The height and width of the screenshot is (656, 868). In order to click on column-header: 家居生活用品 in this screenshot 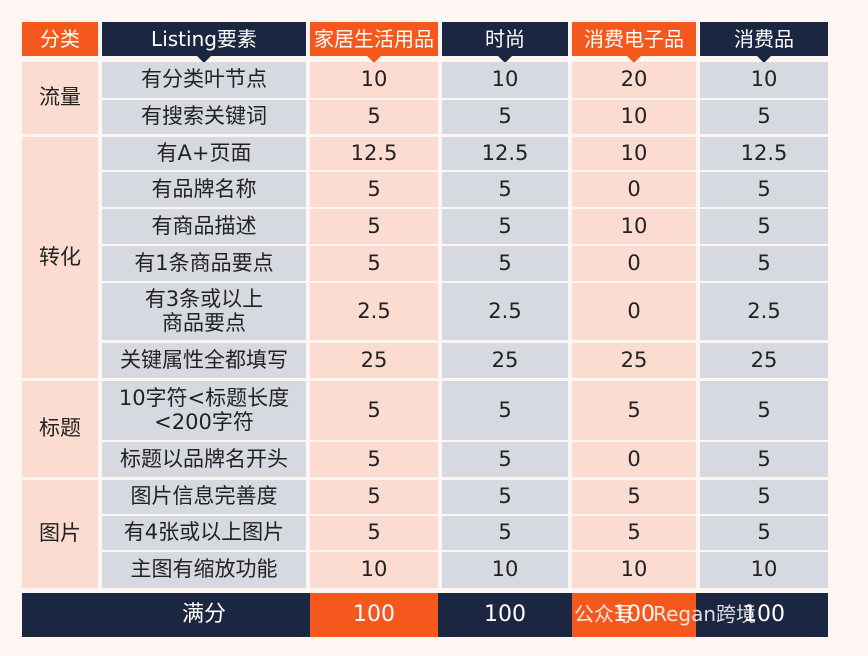, I will do `click(374, 42)`.